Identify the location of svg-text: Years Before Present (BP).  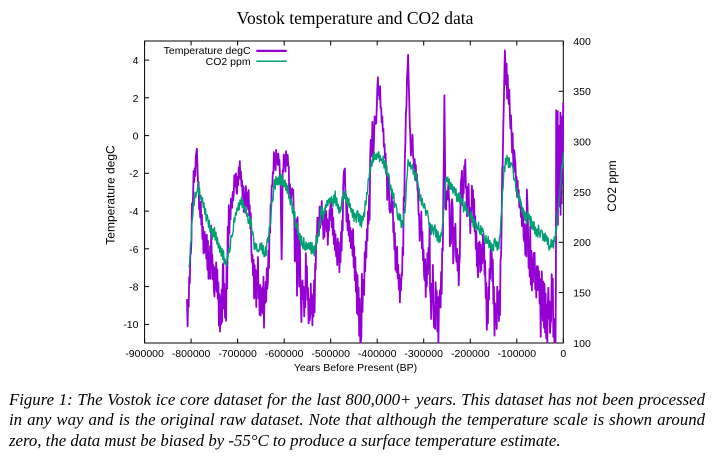
(355, 368).